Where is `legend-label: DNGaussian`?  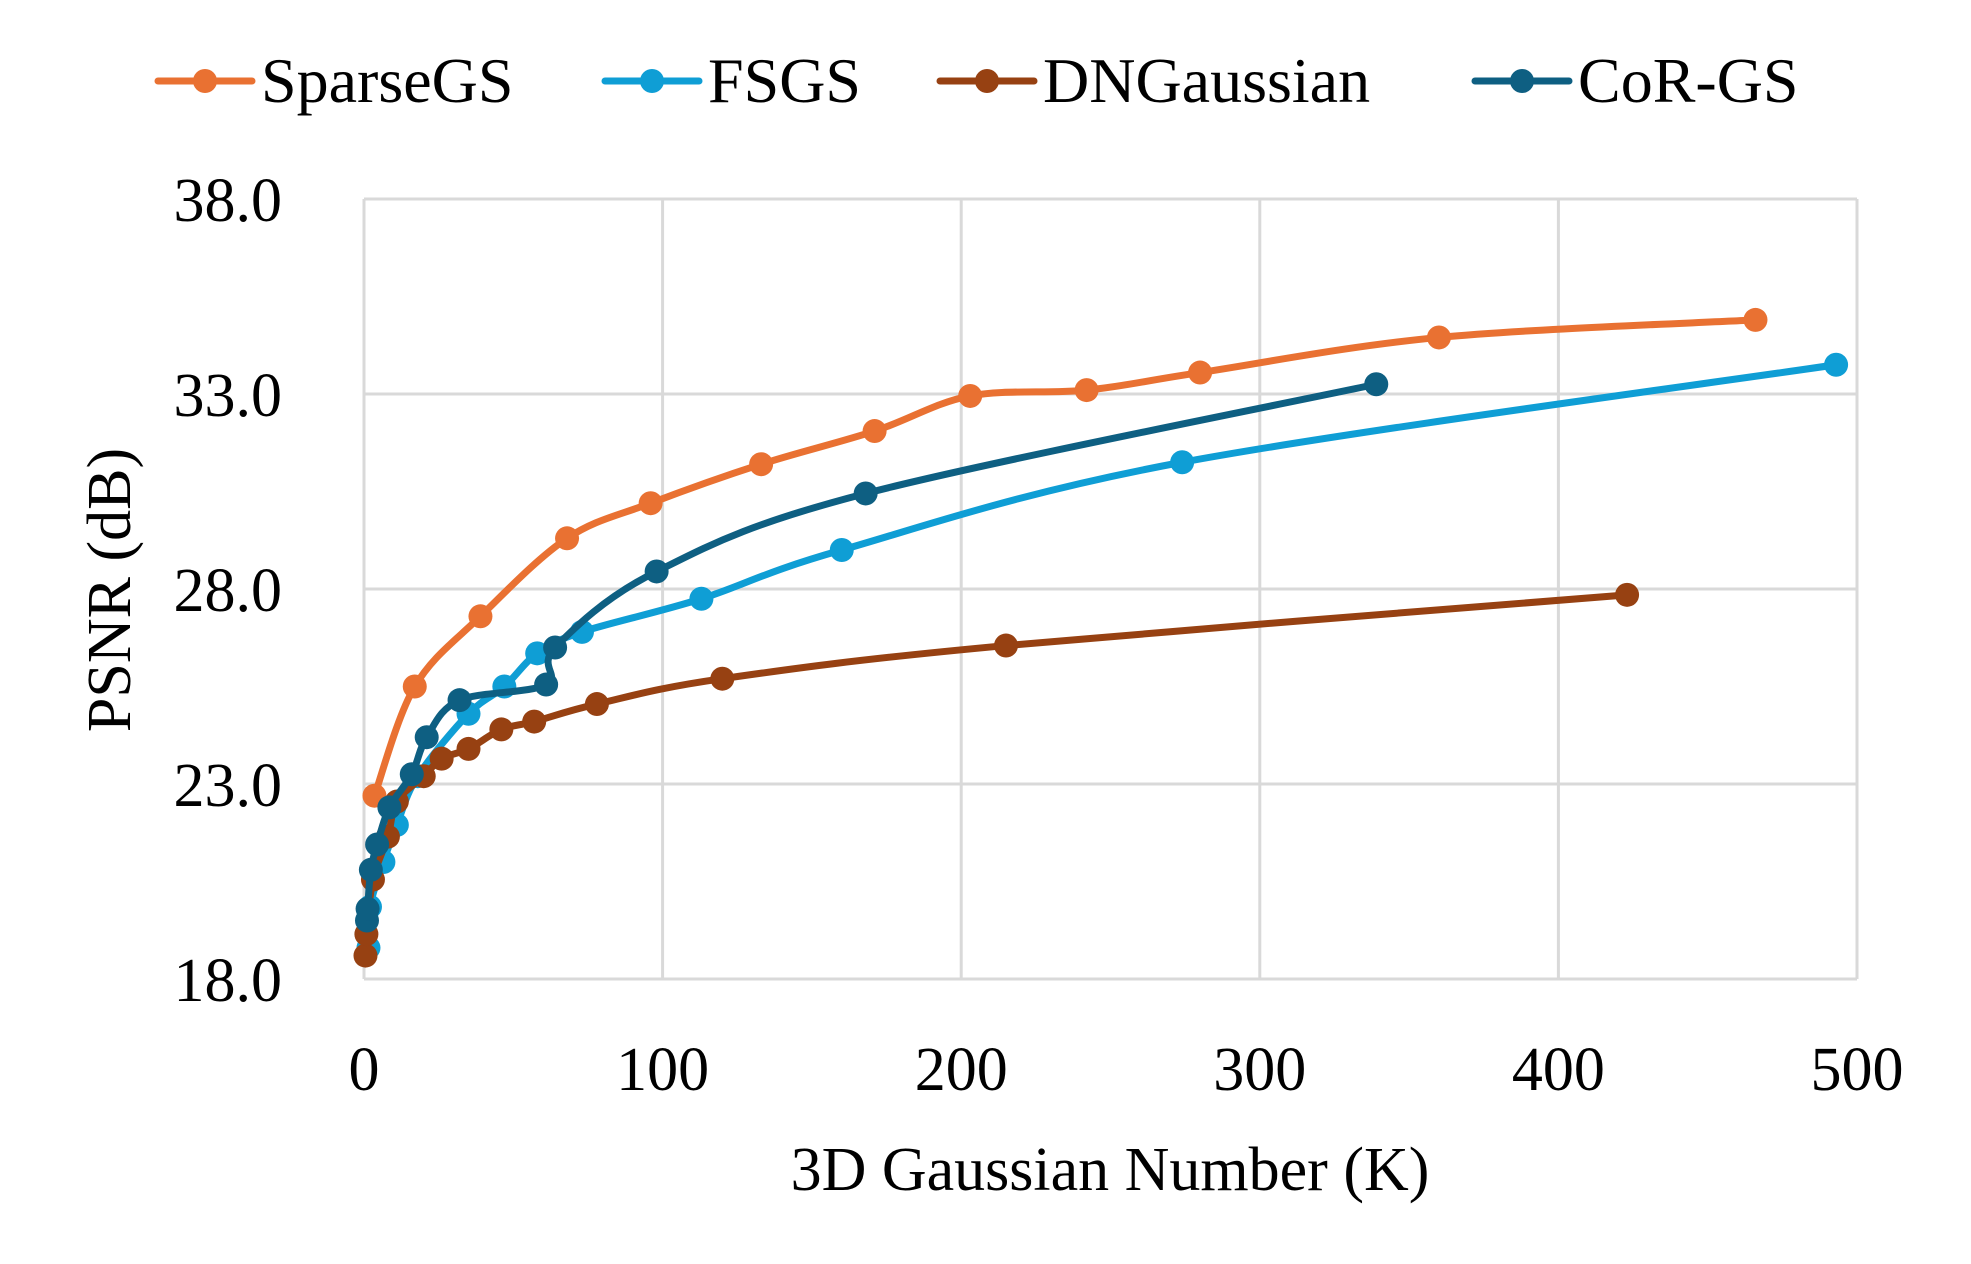 legend-label: DNGaussian is located at coordinates (1206, 80).